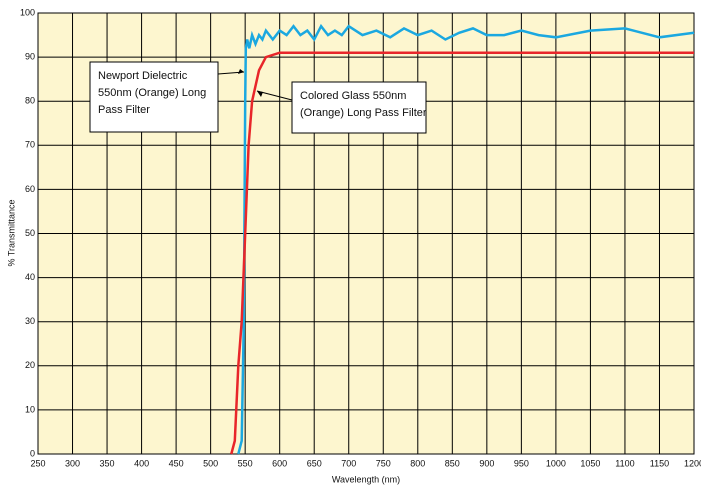  What do you see at coordinates (30, 233) in the screenshot?
I see `y-tick-label: 50` at bounding box center [30, 233].